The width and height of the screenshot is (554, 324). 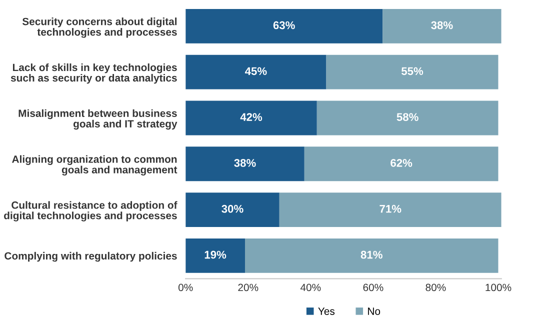 I want to click on data-label: 42%, so click(x=251, y=117).